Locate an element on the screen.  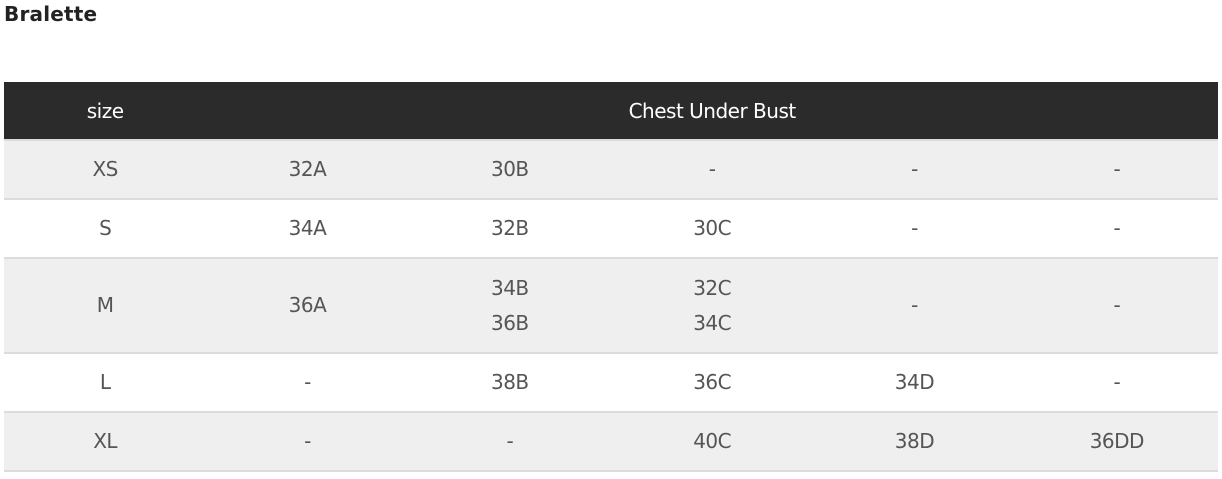
chest-cell: 36A is located at coordinates (307, 305).